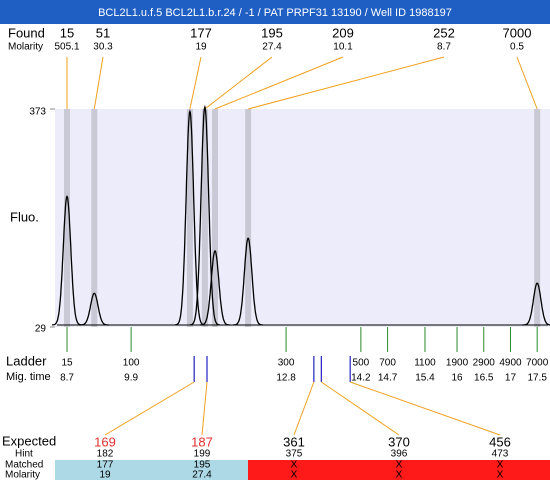 This screenshot has height=480, width=550. I want to click on expected-label: Expected, so click(29, 440).